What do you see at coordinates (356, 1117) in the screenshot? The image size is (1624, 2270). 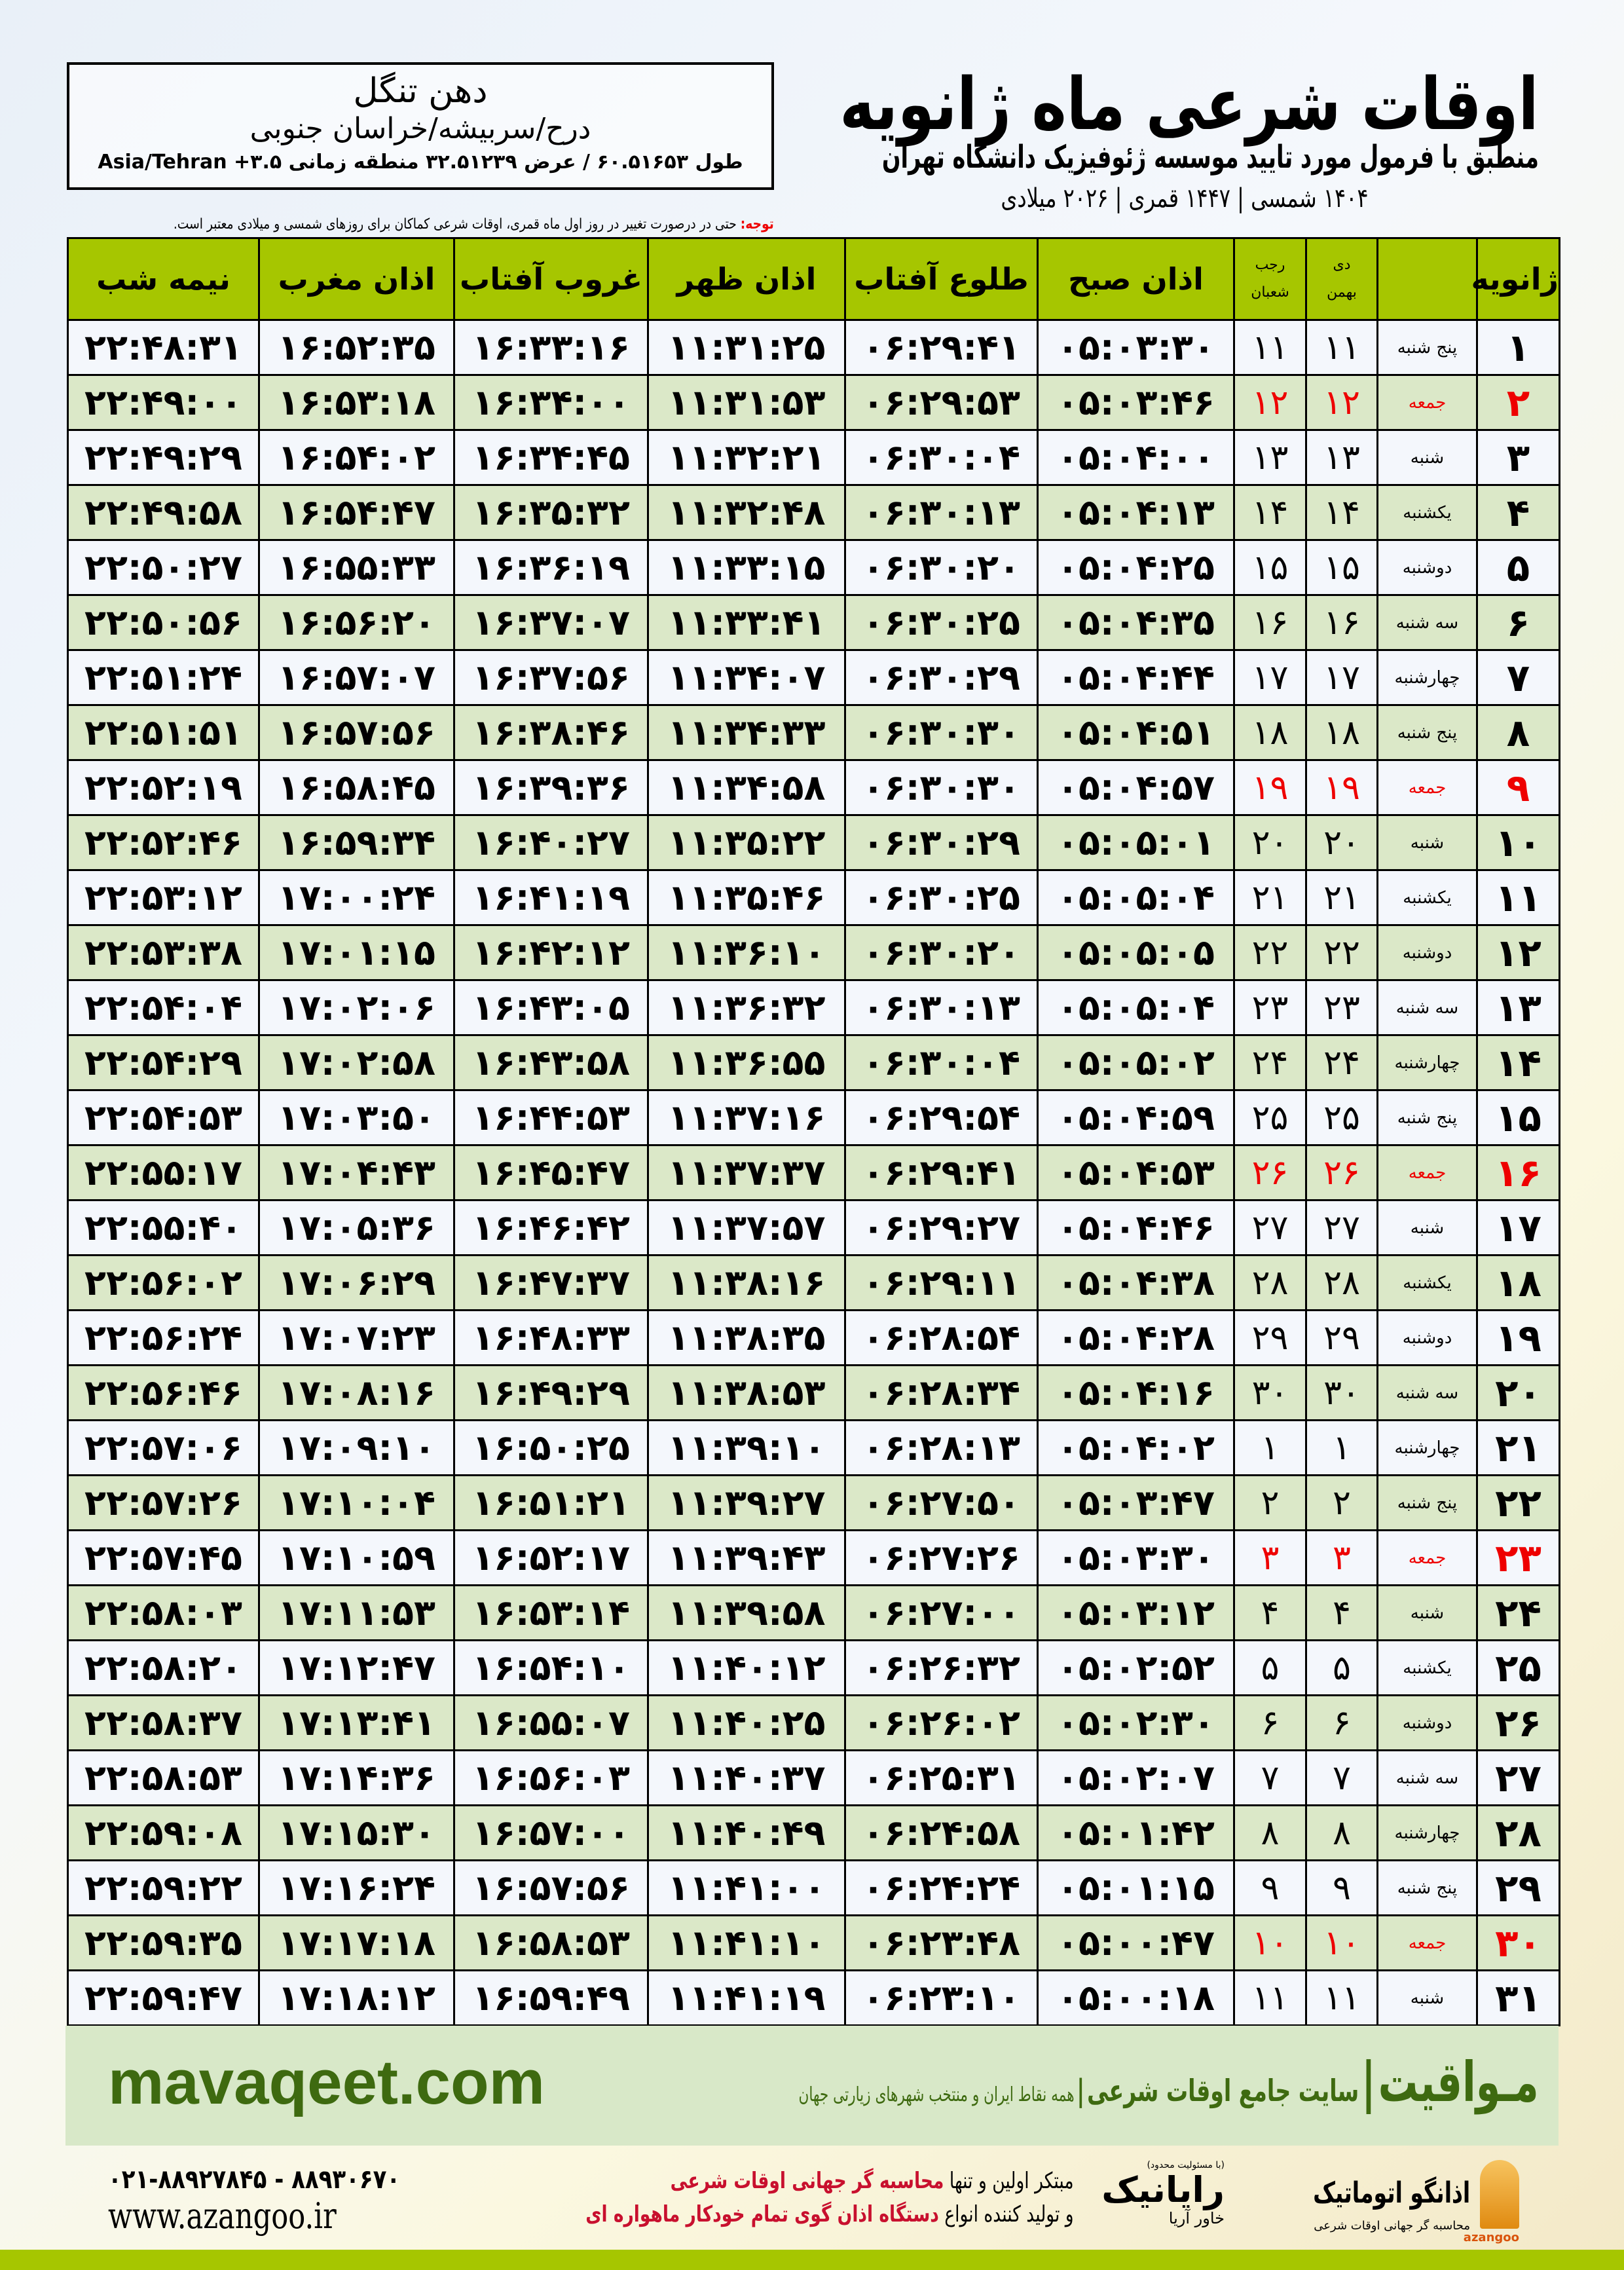 I see `cell-maghreb: ۱۷:۰۳:۵۰` at bounding box center [356, 1117].